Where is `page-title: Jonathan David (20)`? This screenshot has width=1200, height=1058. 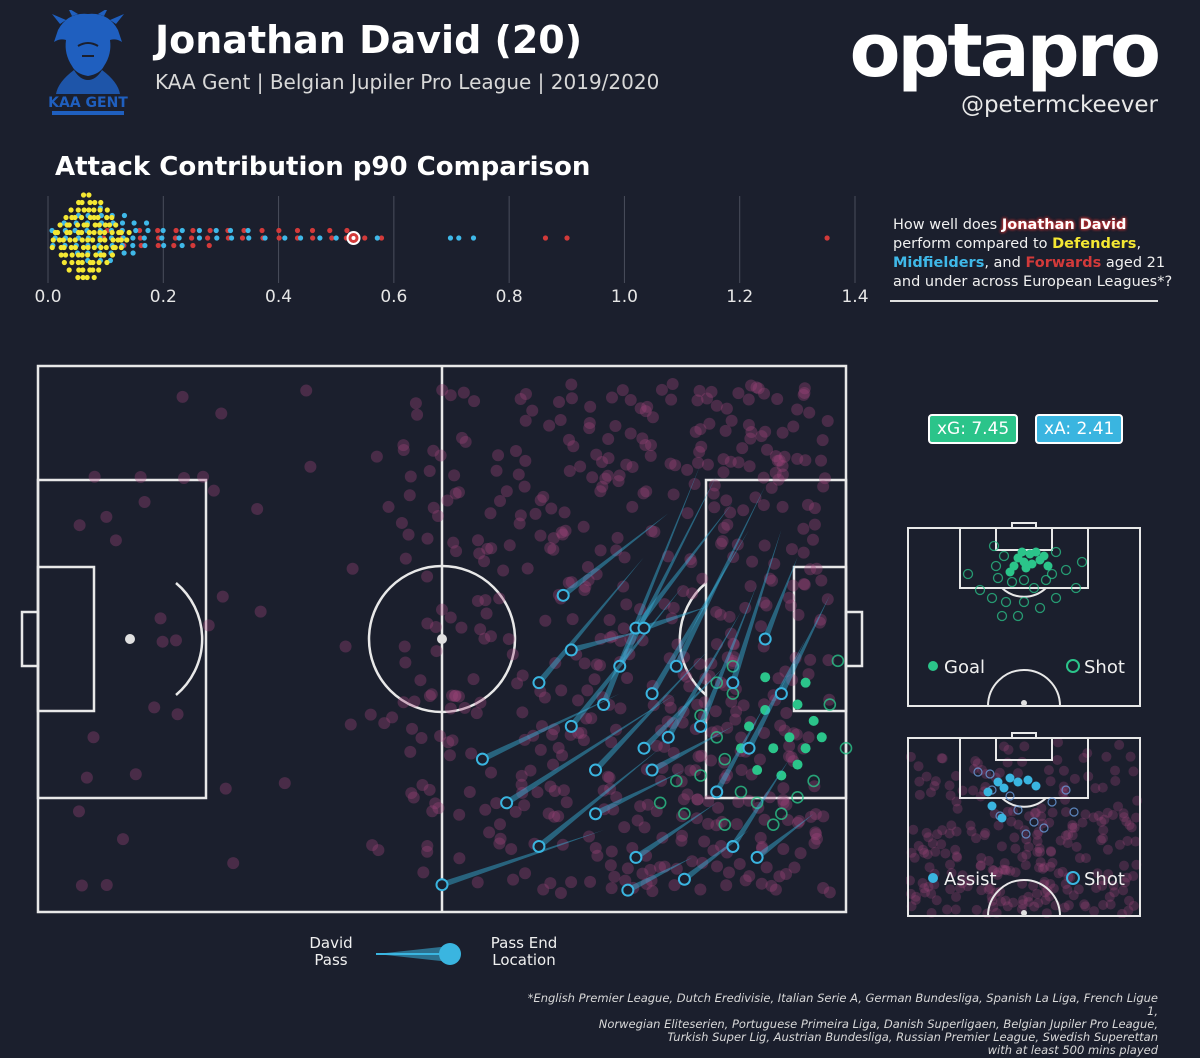
page-title: Jonathan David (20) is located at coordinates (369, 40).